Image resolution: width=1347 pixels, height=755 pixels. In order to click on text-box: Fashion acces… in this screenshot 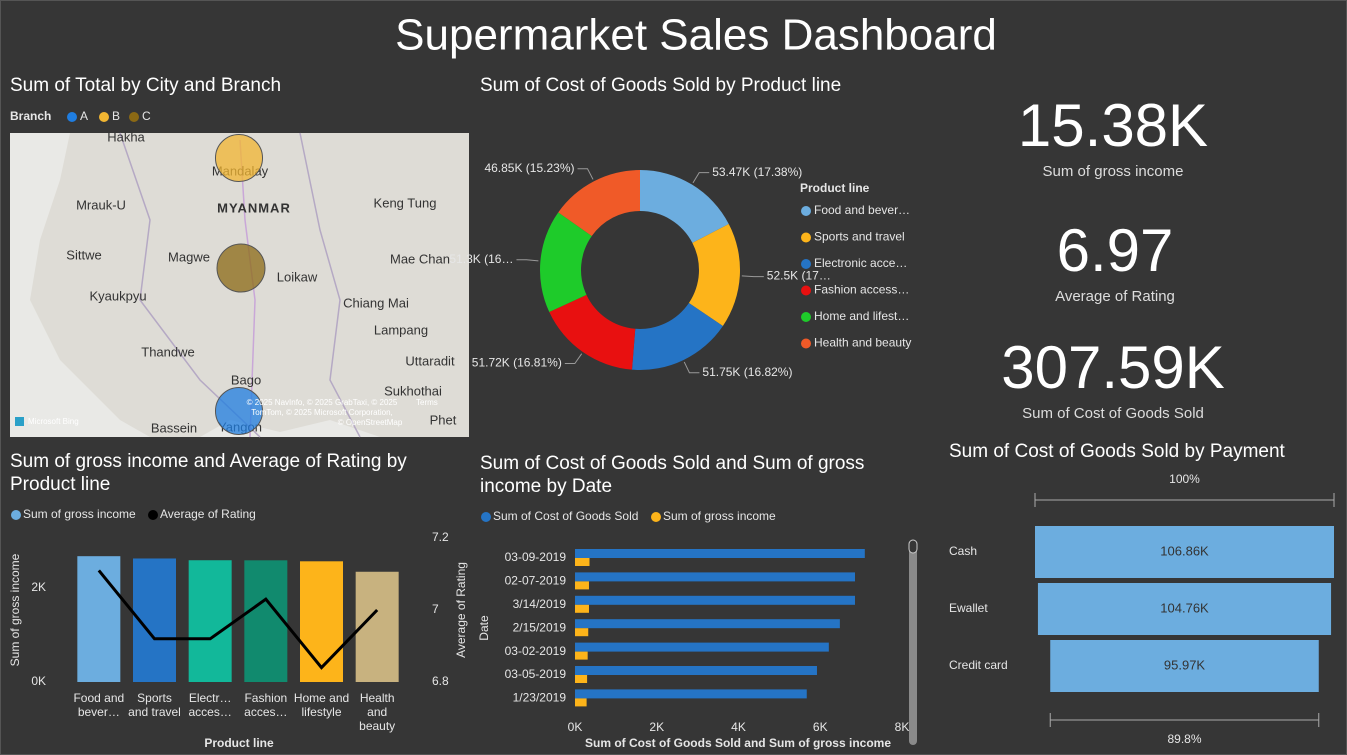, I will do `click(266, 705)`.